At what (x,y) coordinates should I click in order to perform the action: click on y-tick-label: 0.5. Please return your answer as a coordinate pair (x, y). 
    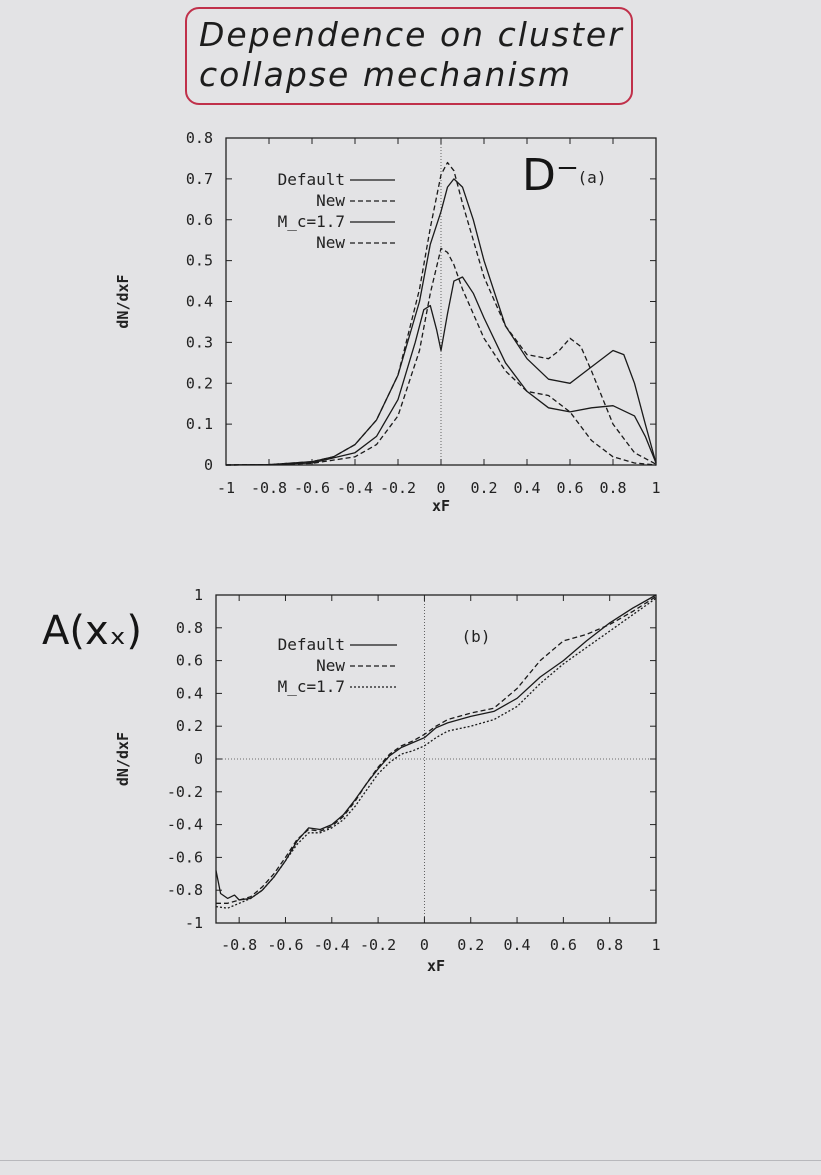
    Looking at the image, I should click on (199, 261).